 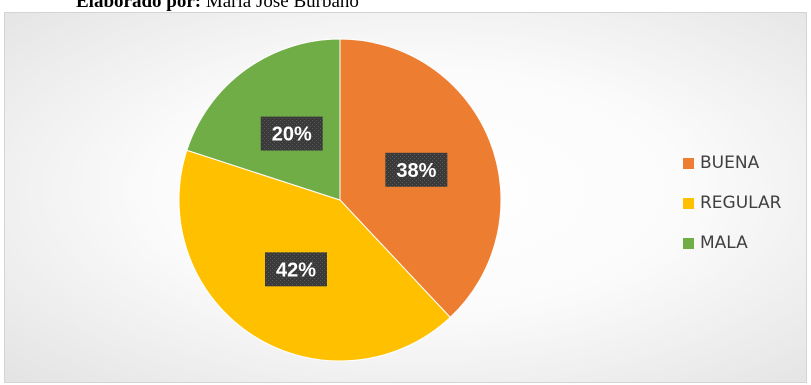 I want to click on legend-item-mala: MALA, so click(x=732, y=243).